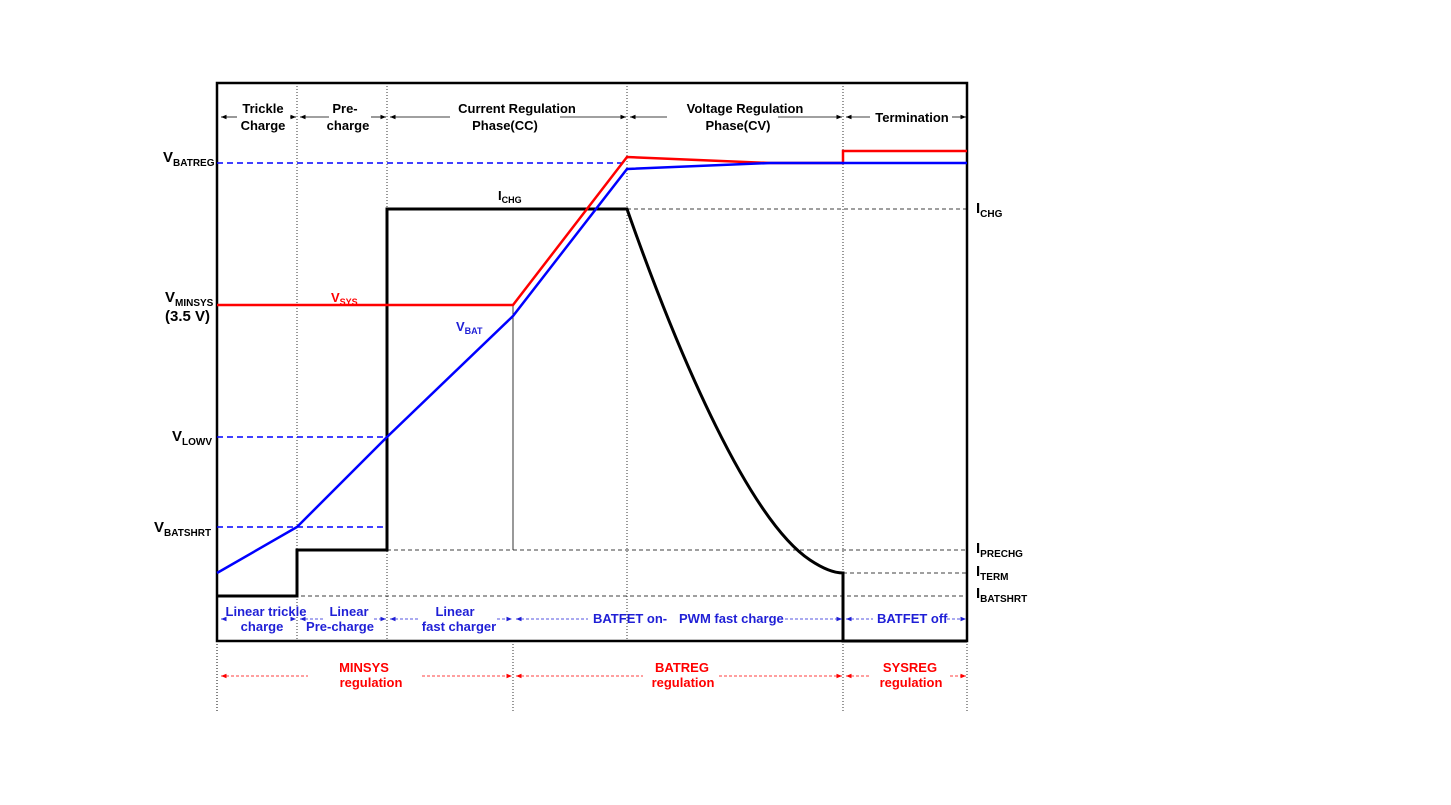  Describe the element at coordinates (737, 125) in the screenshot. I see `phase-cv-line2: Phase(CV)` at that location.